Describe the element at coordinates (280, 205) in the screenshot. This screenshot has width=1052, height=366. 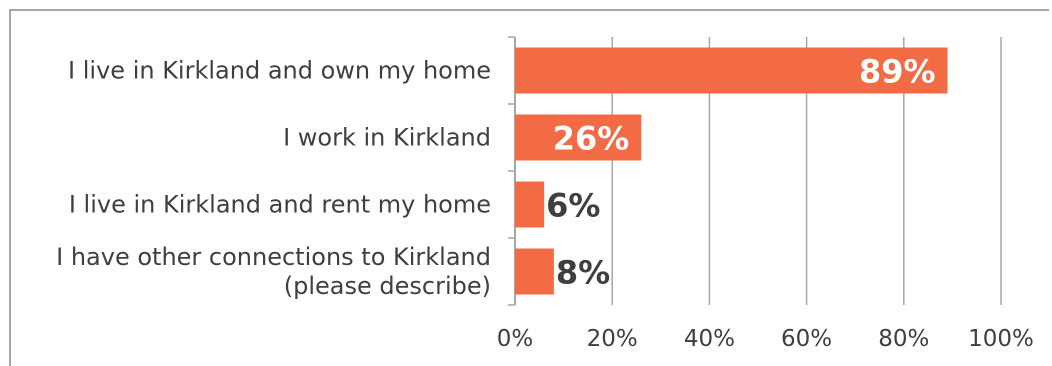
I see `category-label: I live in Kirkland and rent my home` at that location.